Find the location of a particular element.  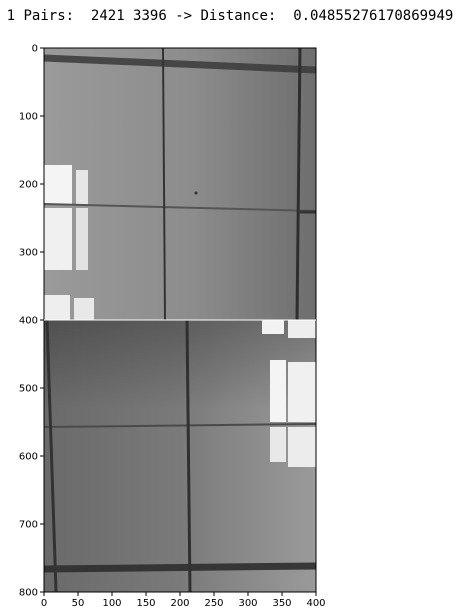

x-tick-label: 250 is located at coordinates (213, 603).